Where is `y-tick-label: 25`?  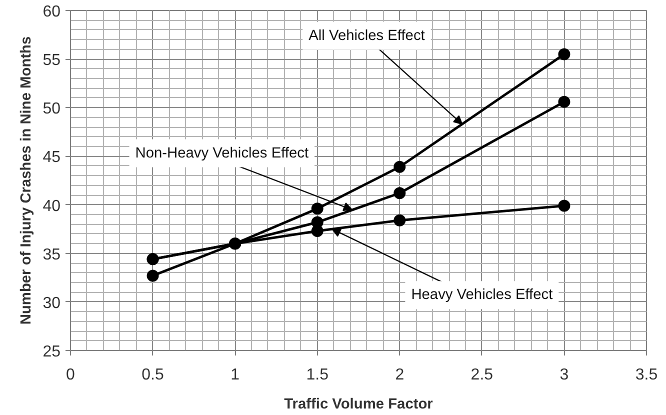
y-tick-label: 25 is located at coordinates (51, 352).